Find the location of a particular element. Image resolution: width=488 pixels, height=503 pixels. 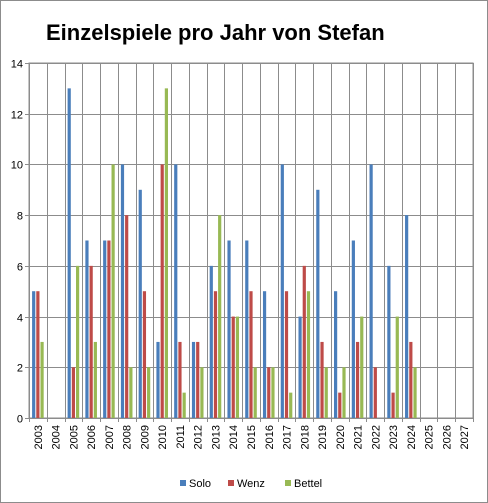

bar-solo-2003 is located at coordinates (34, 354).